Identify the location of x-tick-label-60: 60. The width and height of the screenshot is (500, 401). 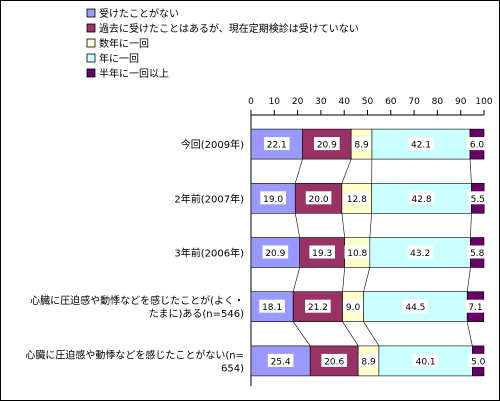
(391, 102).